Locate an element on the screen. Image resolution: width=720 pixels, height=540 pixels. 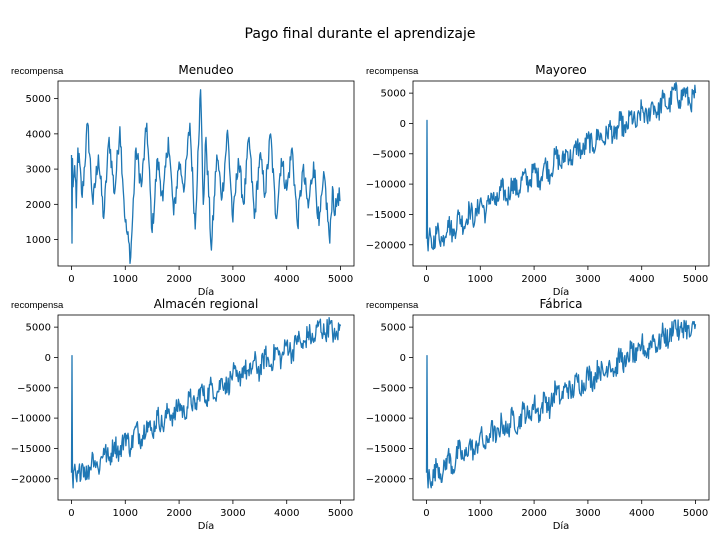
almacen-regional-xtick-label: 4000 is located at coordinates (286, 513).